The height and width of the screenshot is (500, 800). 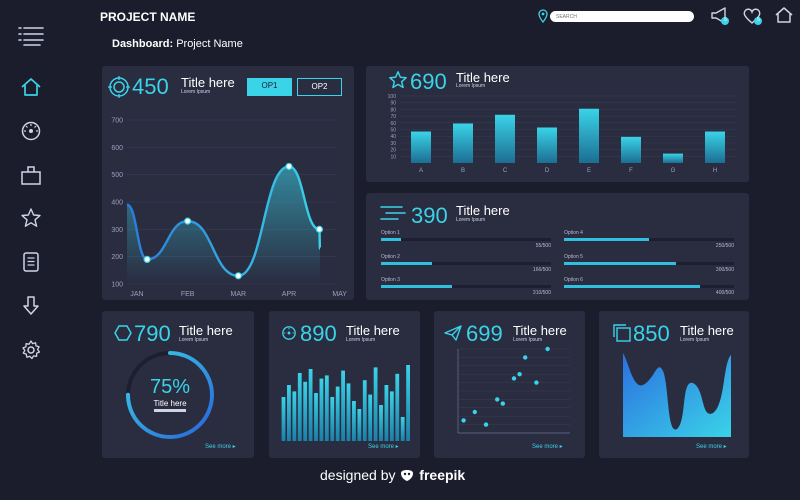 What do you see at coordinates (541, 270) in the screenshot?
I see `option-2-value: 166/500` at bounding box center [541, 270].